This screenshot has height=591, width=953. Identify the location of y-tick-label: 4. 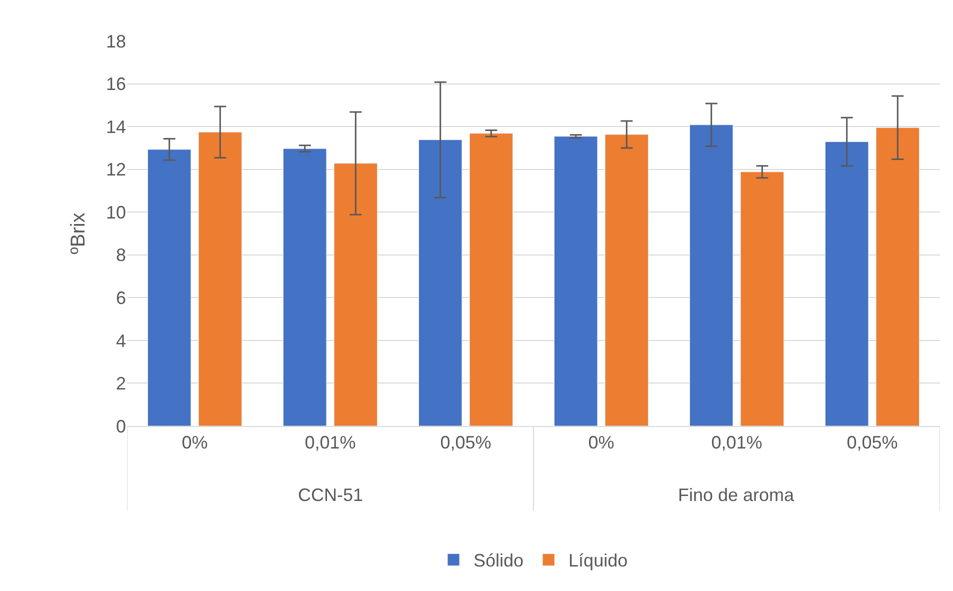
(121, 340).